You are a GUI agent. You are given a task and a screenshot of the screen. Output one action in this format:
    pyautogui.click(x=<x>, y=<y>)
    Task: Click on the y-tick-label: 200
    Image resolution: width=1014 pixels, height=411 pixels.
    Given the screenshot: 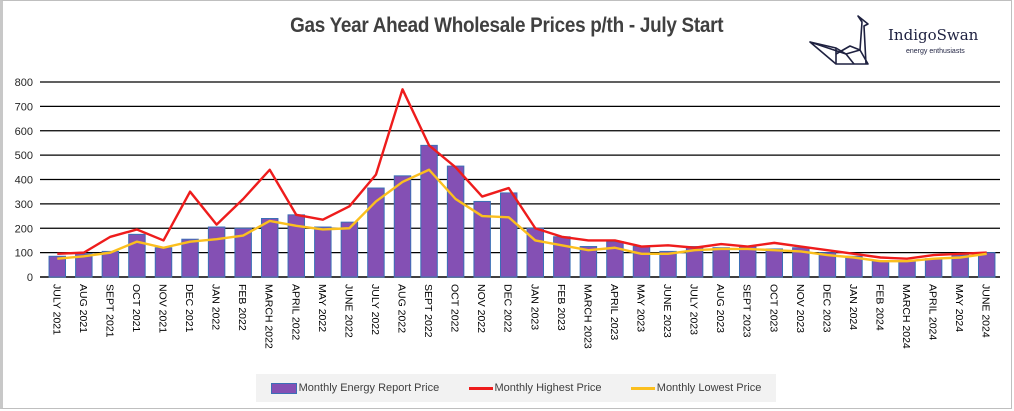 What is the action you would take?
    pyautogui.click(x=24, y=229)
    